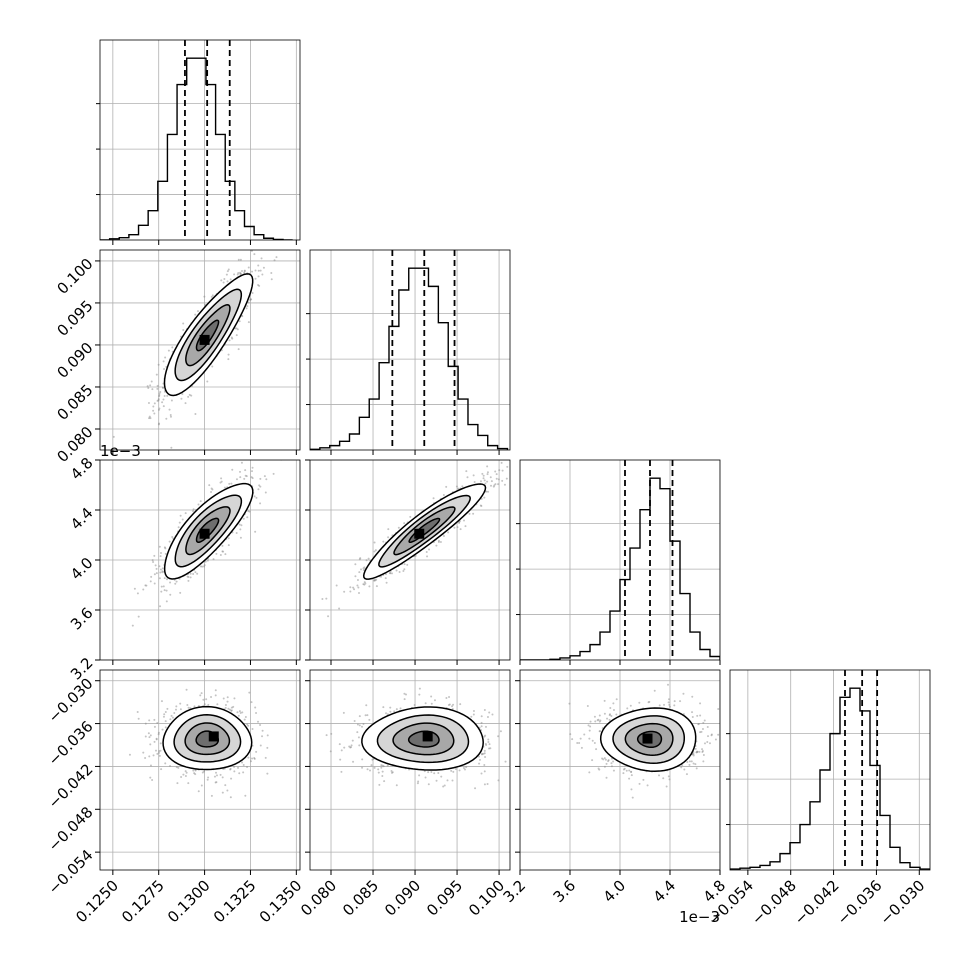  I want to click on x-tick-label: 0.095, so click(444, 897).